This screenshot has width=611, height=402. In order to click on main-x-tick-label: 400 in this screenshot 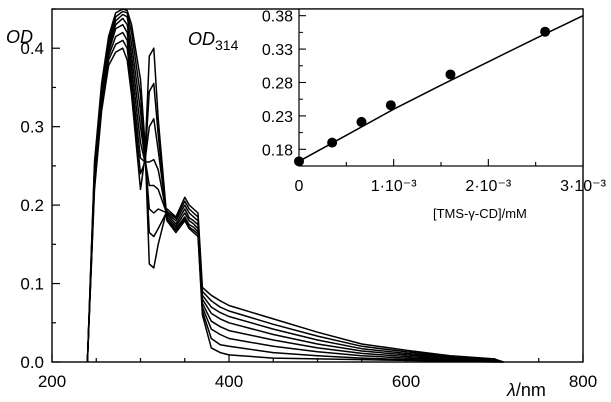, I will do `click(229, 381)`.